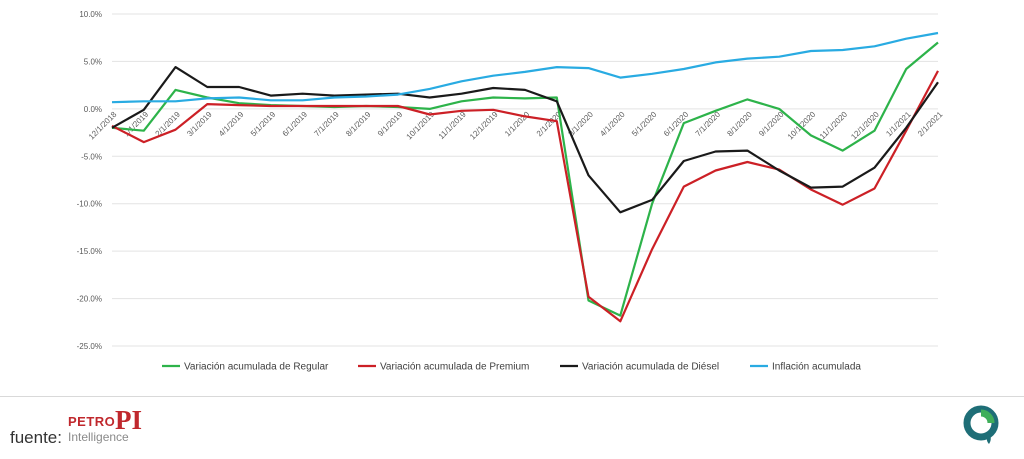  I want to click on y-tick-label: 10.0%, so click(90, 14).